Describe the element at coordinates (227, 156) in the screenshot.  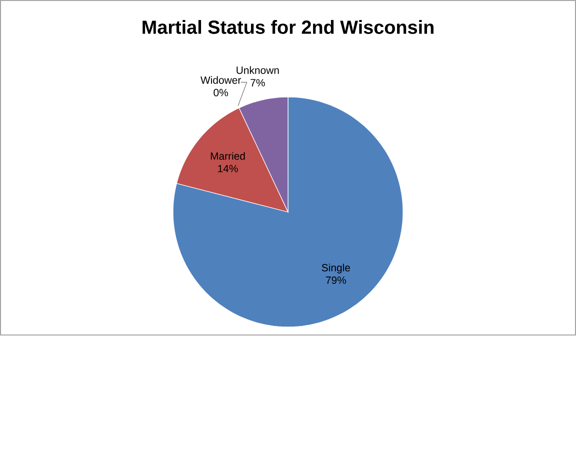
I see `slice-label: Married` at that location.